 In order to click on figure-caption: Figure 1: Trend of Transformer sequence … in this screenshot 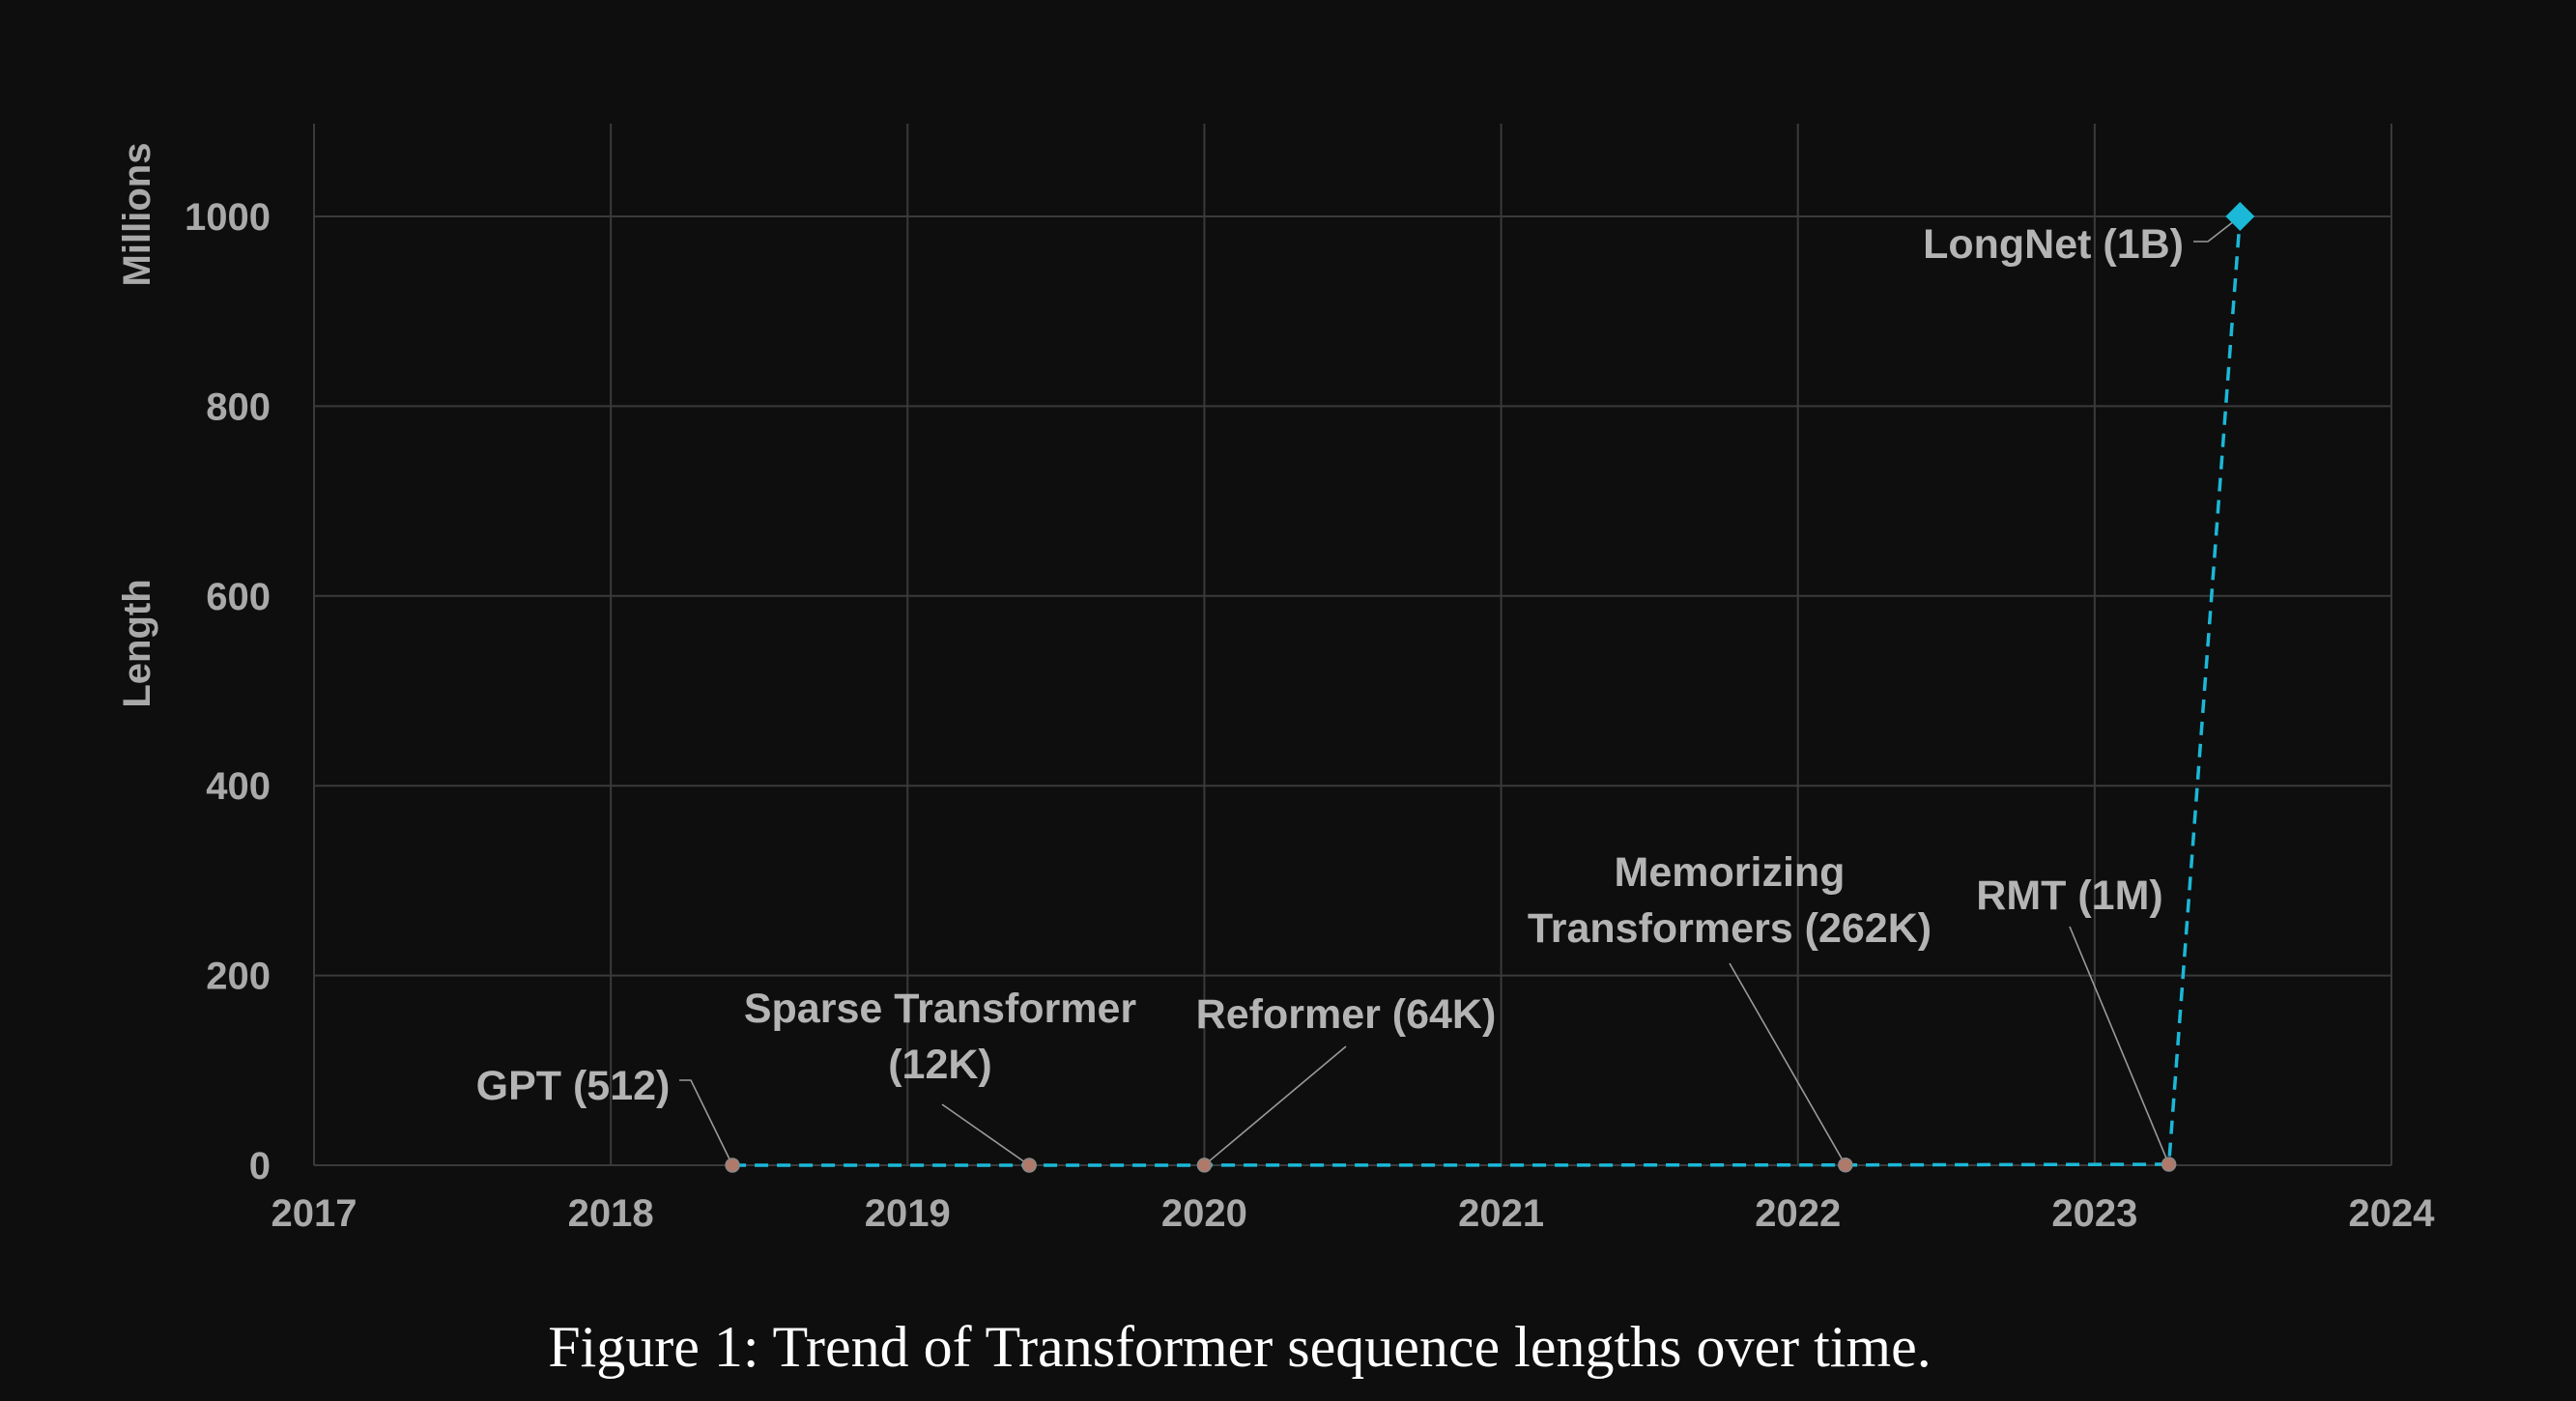, I will do `click(1240, 1347)`.